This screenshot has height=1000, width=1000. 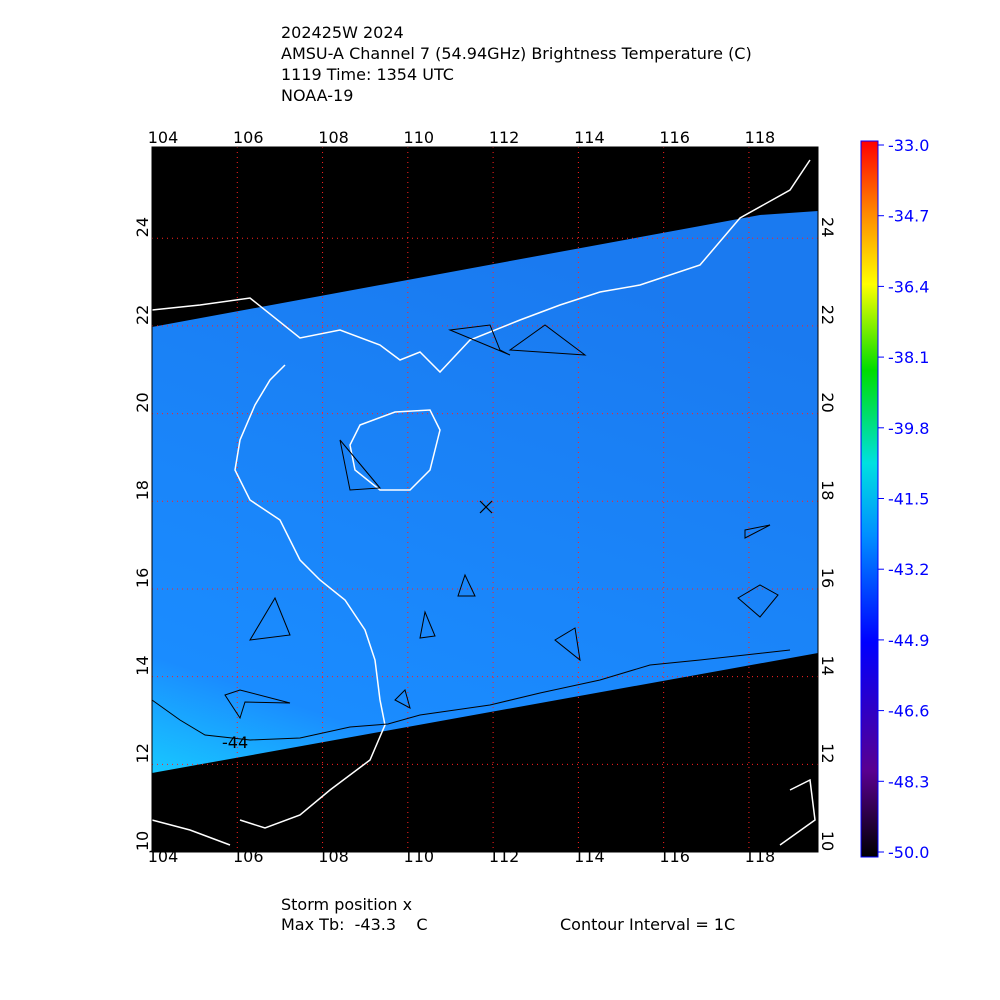 What do you see at coordinates (908, 286) in the screenshot?
I see `colorbar-tick-label: -36.4` at bounding box center [908, 286].